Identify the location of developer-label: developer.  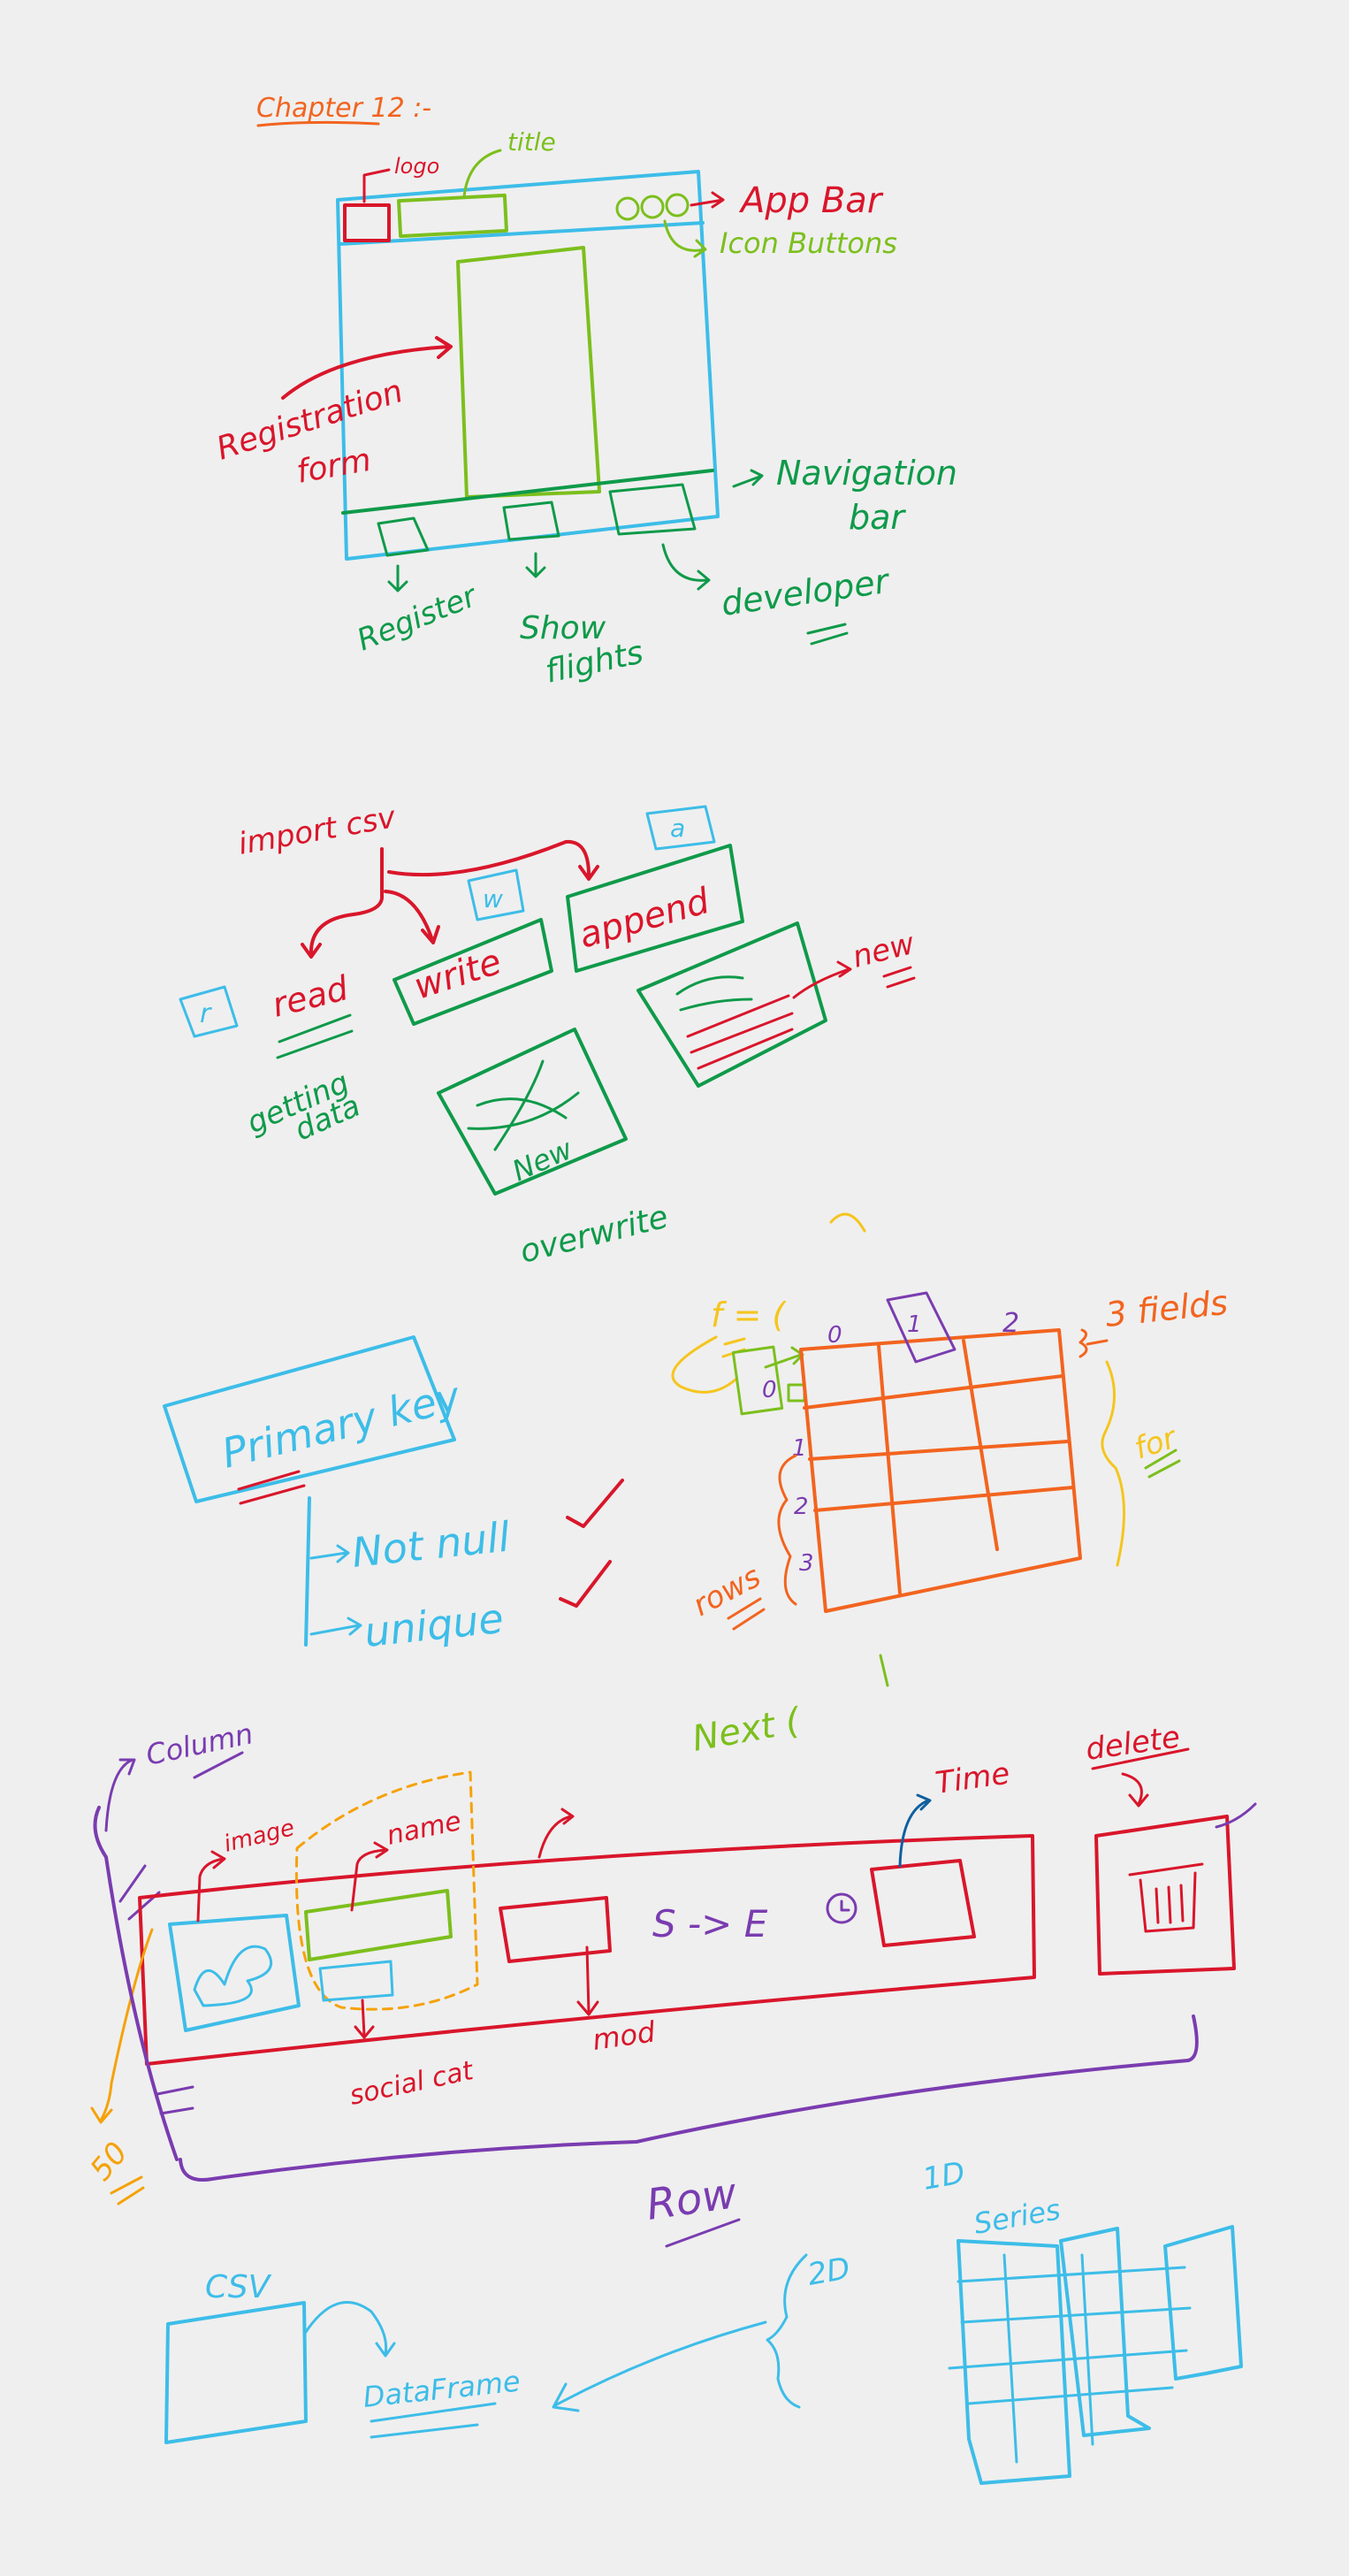
(806, 592).